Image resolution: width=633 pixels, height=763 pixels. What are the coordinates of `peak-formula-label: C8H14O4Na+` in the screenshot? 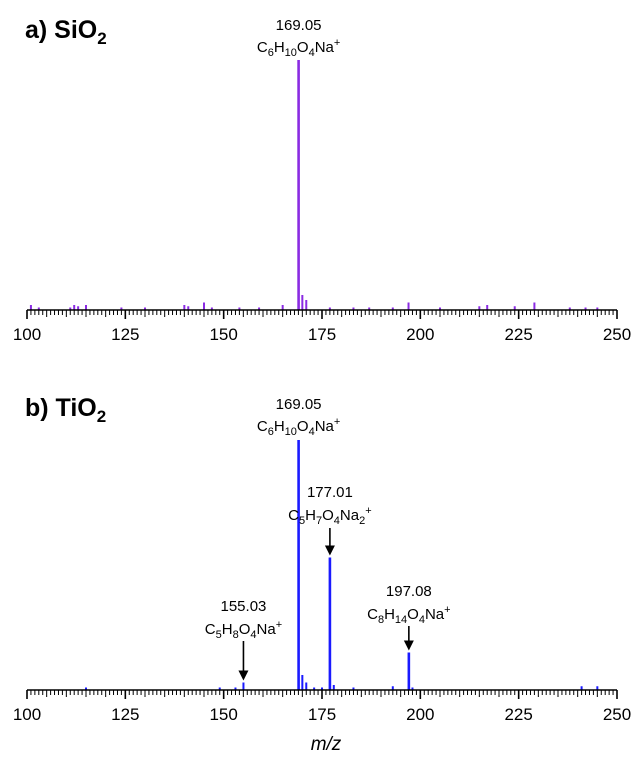 It's located at (408, 615).